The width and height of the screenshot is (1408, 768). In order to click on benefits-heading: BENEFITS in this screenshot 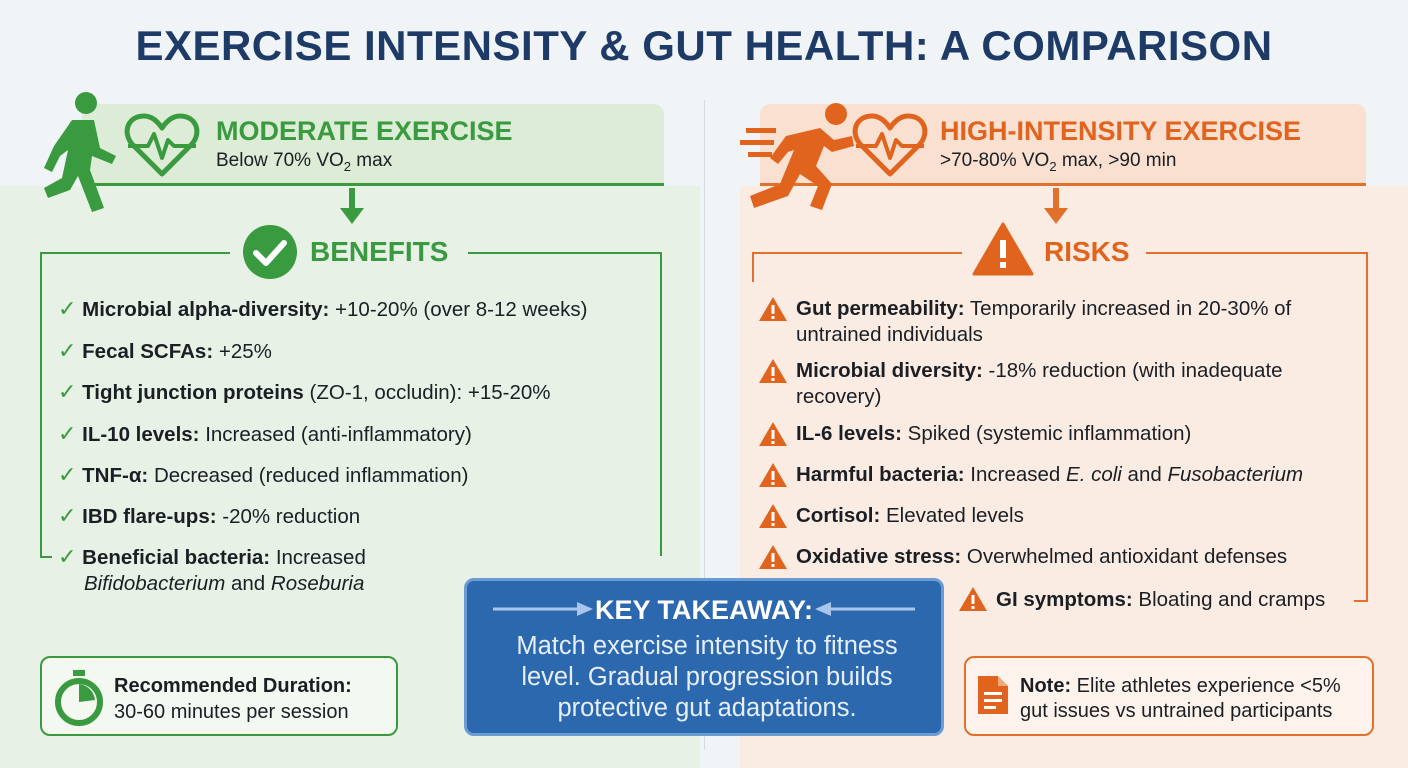, I will do `click(379, 251)`.